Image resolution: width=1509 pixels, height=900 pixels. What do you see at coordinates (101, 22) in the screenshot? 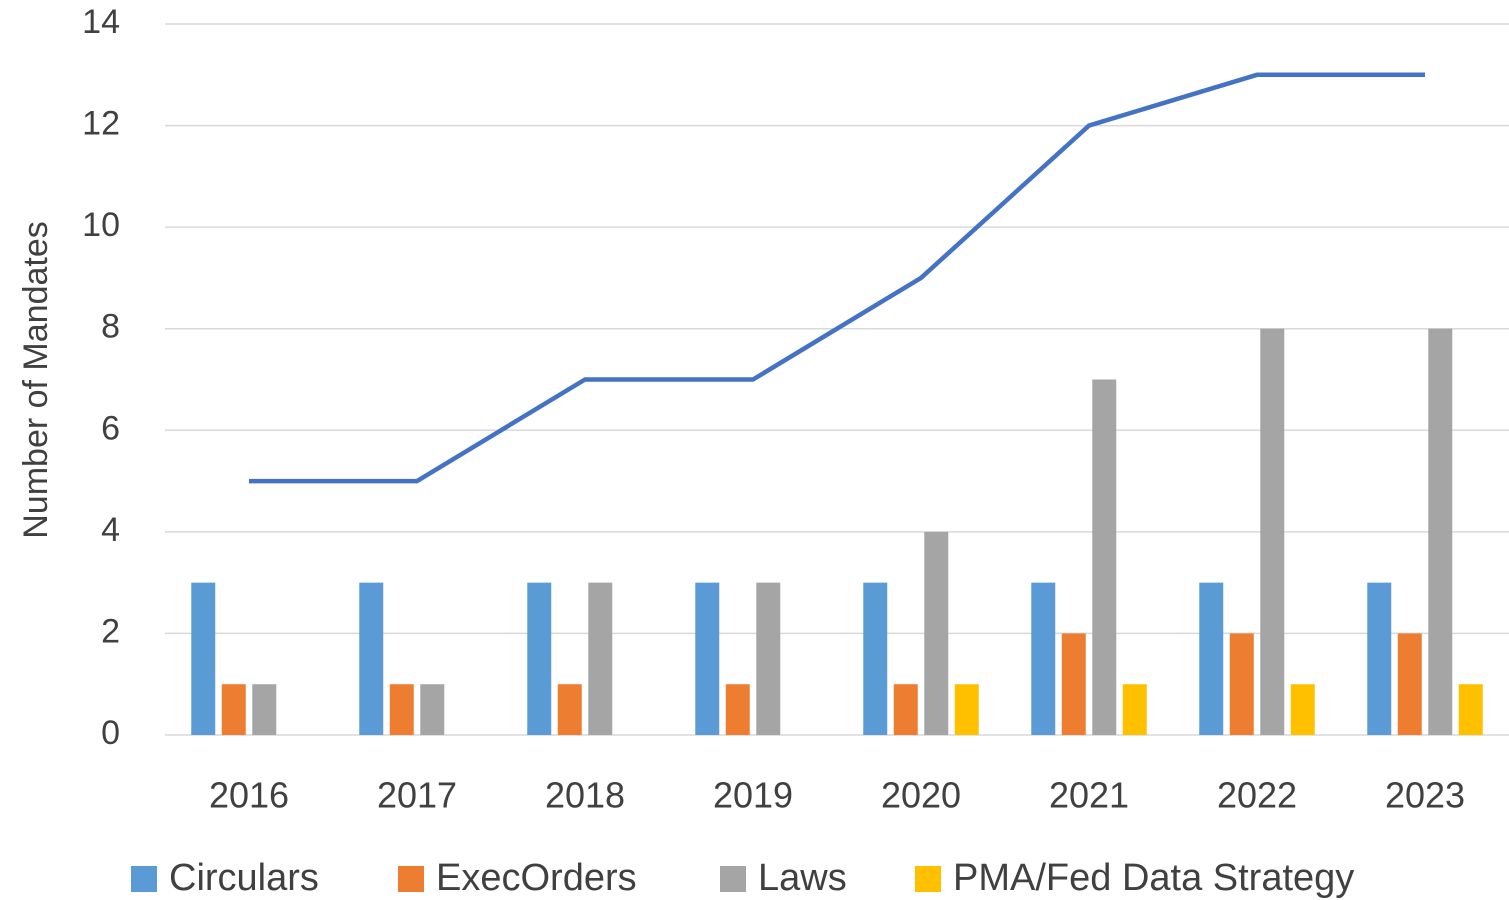
I see `y-tick-label: 14` at bounding box center [101, 22].